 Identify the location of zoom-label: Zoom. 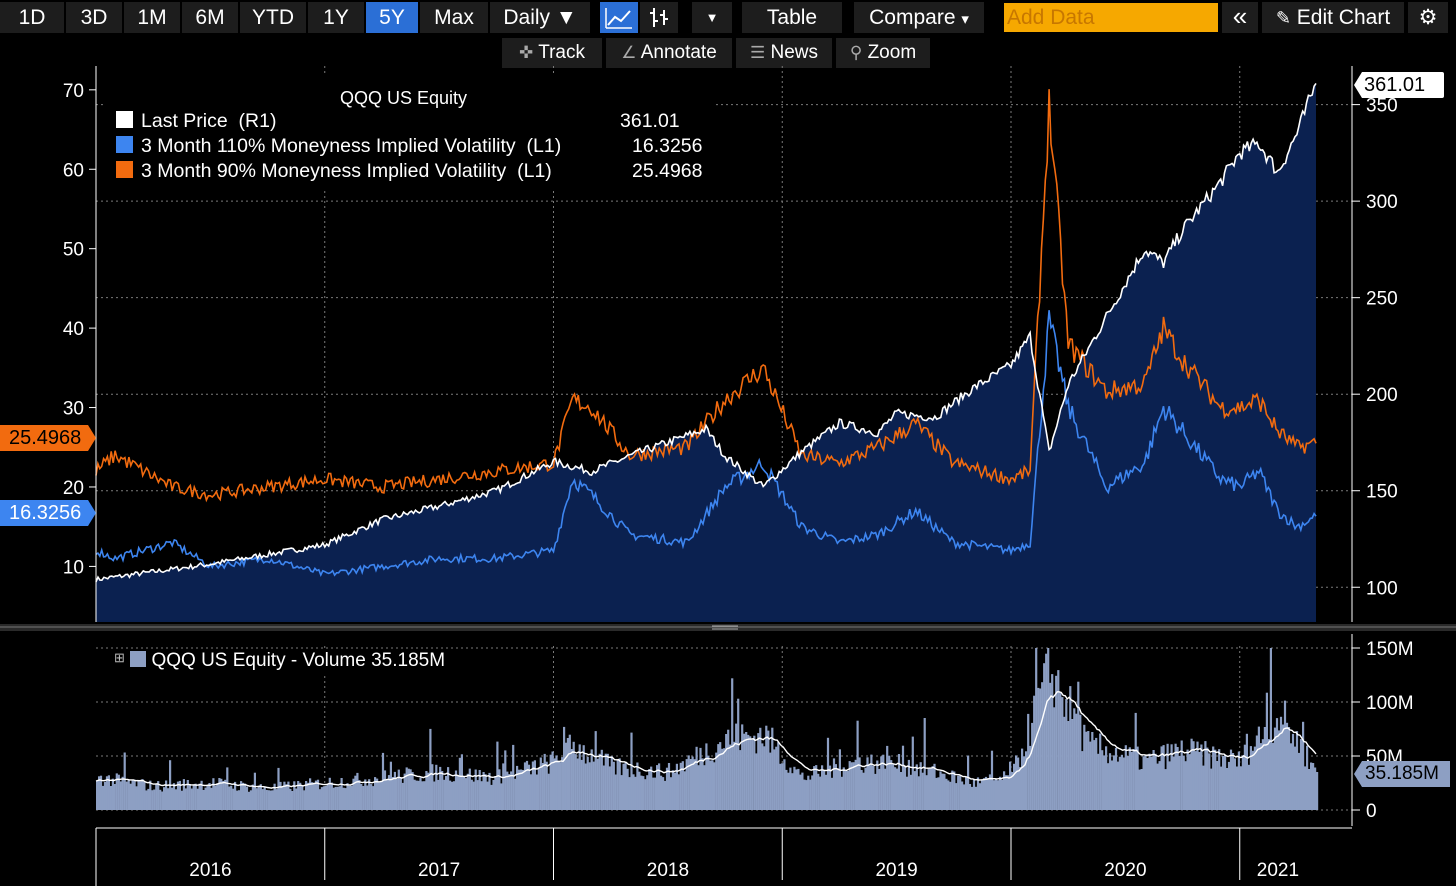
(892, 52).